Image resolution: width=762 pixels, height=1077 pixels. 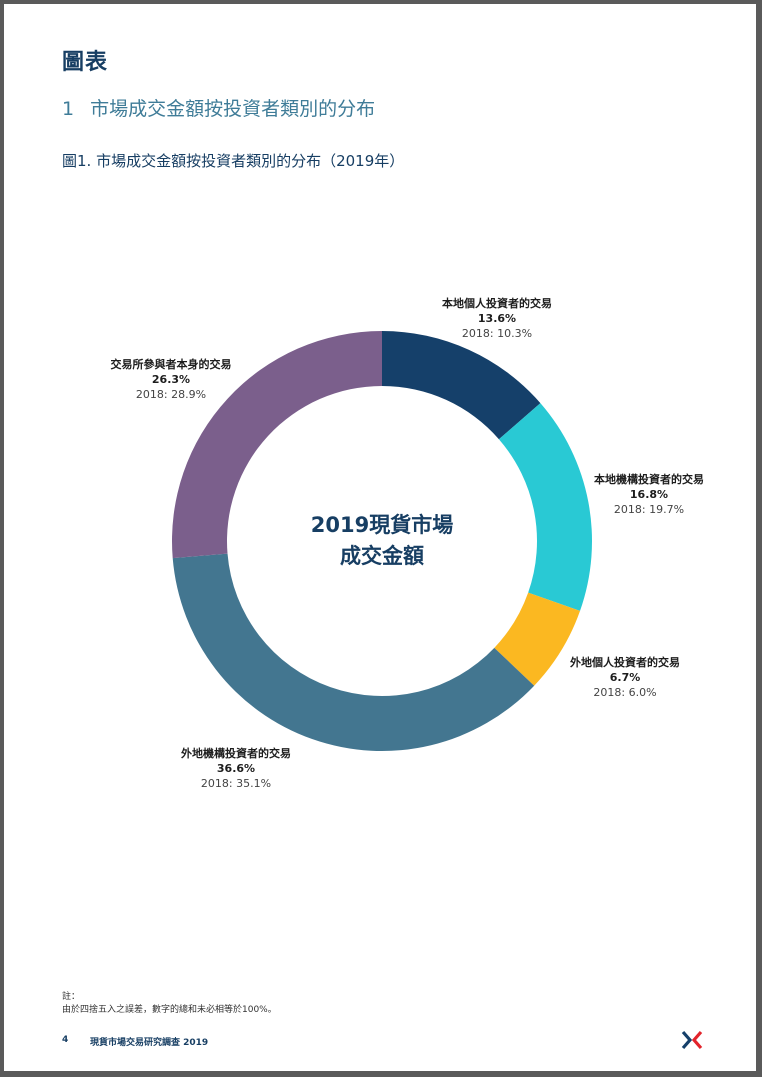 I want to click on slice-value: 16.8%, so click(x=649, y=494).